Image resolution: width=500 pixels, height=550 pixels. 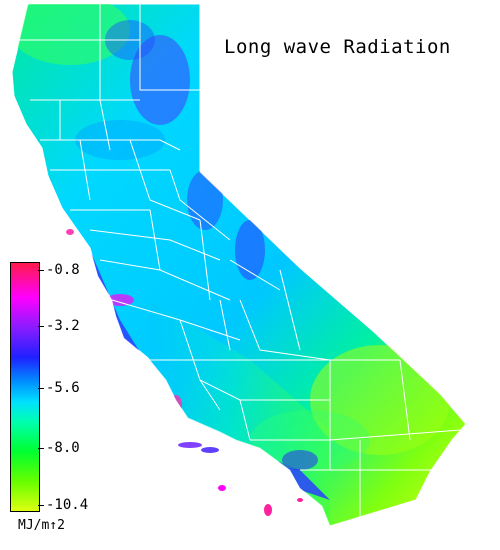 What do you see at coordinates (63, 326) in the screenshot?
I see `legend-tick-label: -3.2` at bounding box center [63, 326].